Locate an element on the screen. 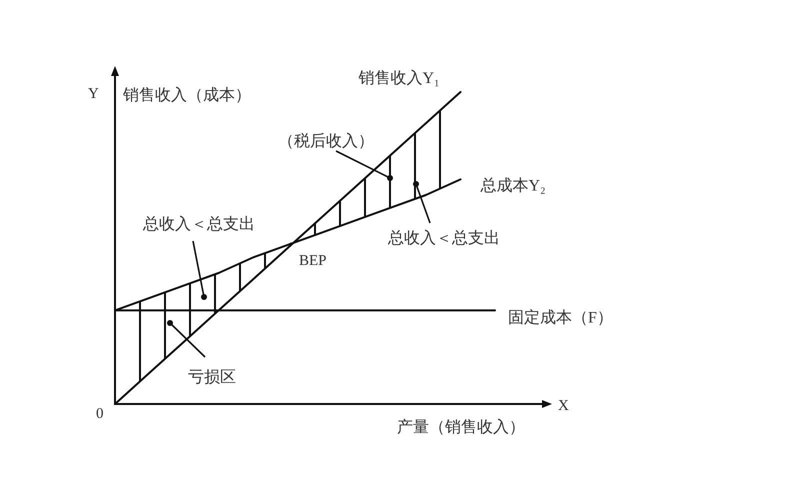 The width and height of the screenshot is (800, 500). annotation: BEP is located at coordinates (313, 261).